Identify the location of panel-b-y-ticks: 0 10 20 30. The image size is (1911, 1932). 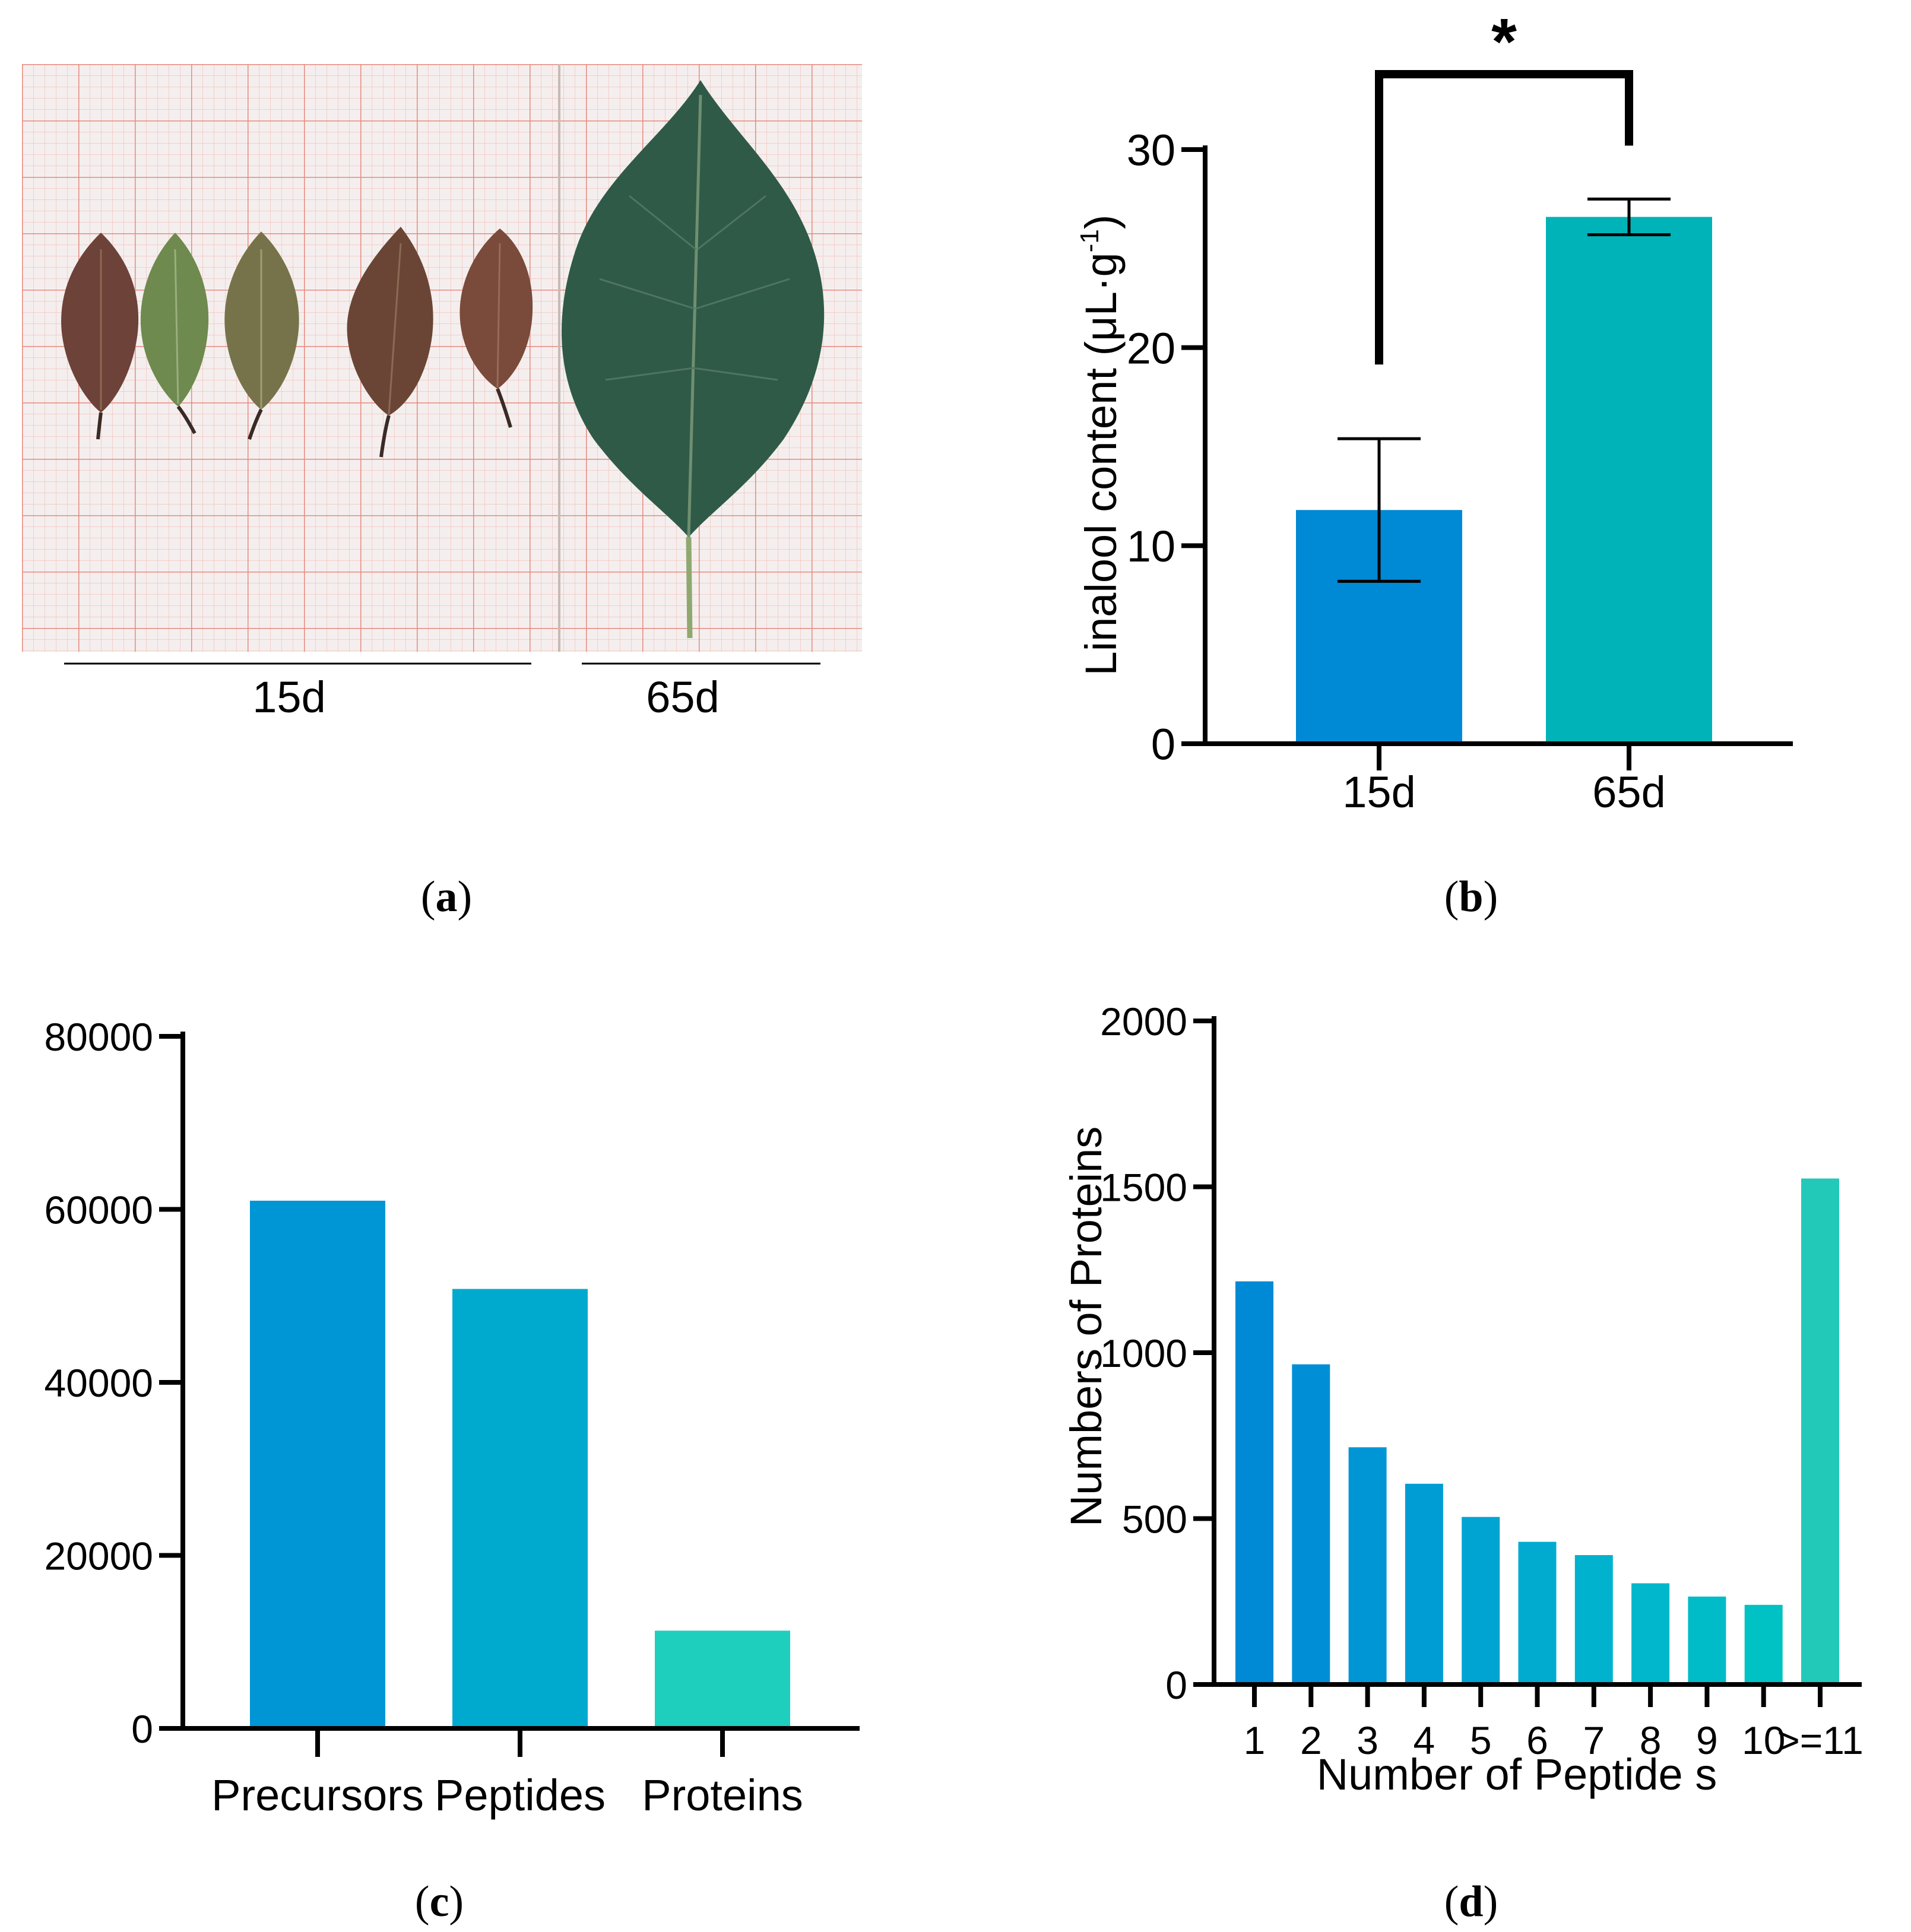
(1166, 447).